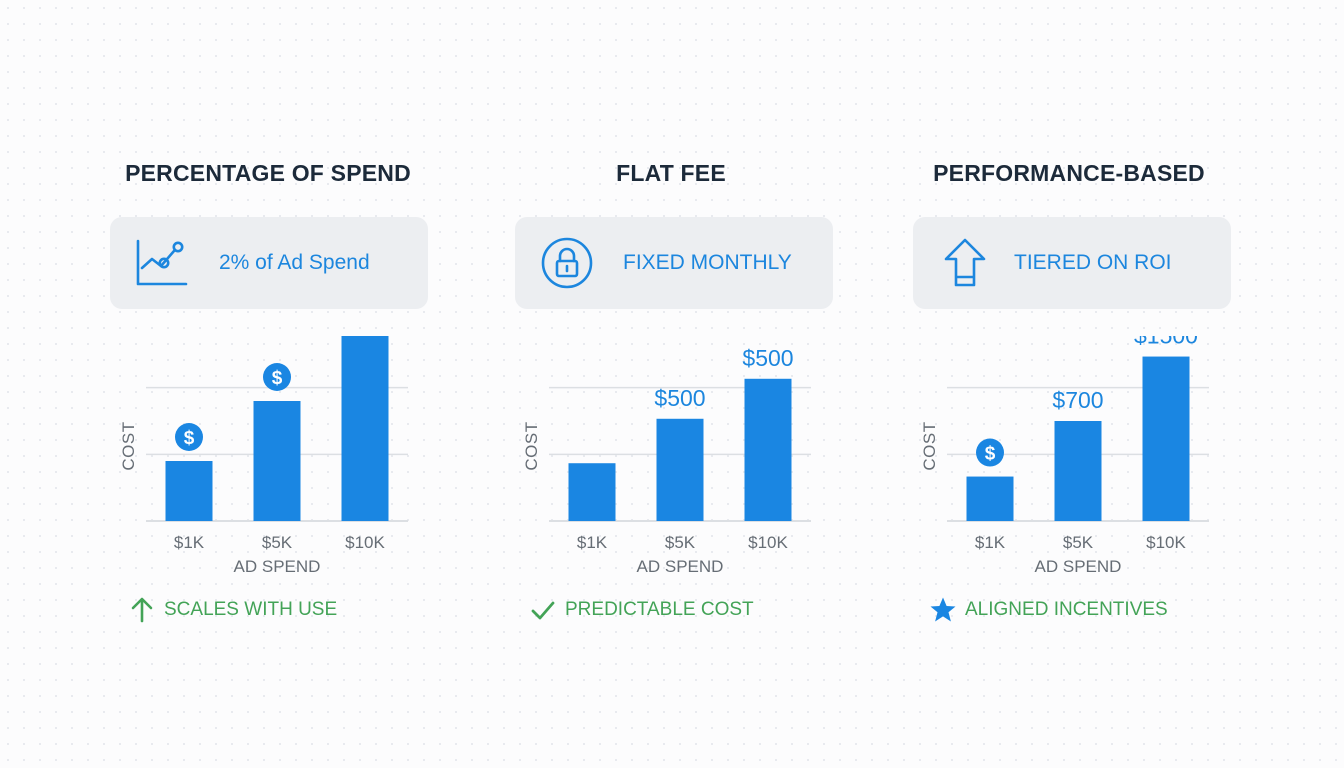  Describe the element at coordinates (294, 262) in the screenshot. I see `pill-label: 2% of Ad Spend` at that location.